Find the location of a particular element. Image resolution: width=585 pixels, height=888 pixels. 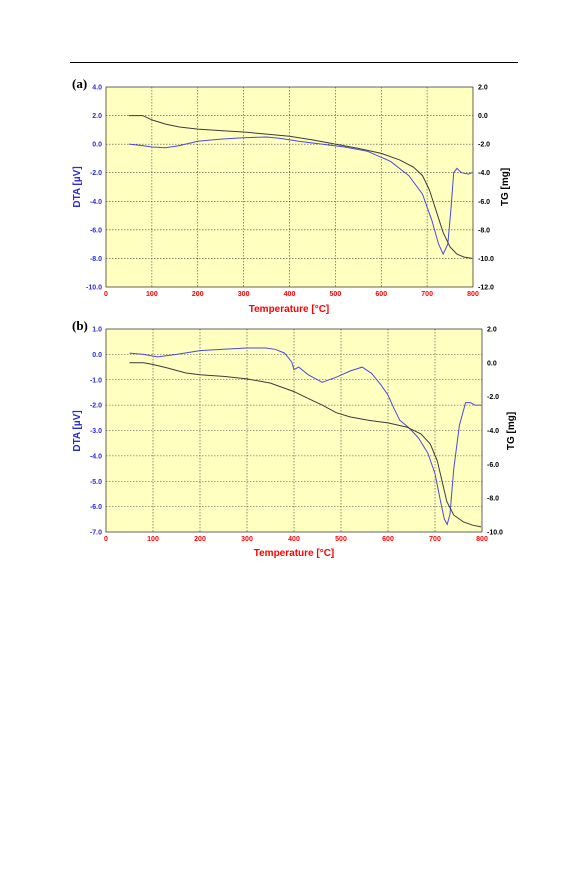

left-tick-label: -3.0 is located at coordinates (96, 431).